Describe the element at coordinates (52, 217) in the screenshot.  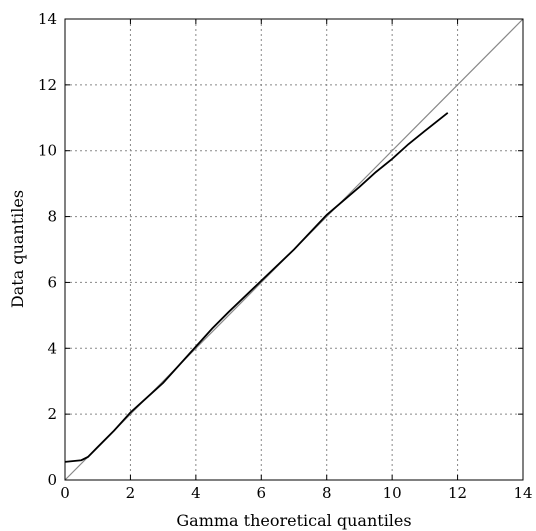
I see `y-tick-label: 8` at that location.